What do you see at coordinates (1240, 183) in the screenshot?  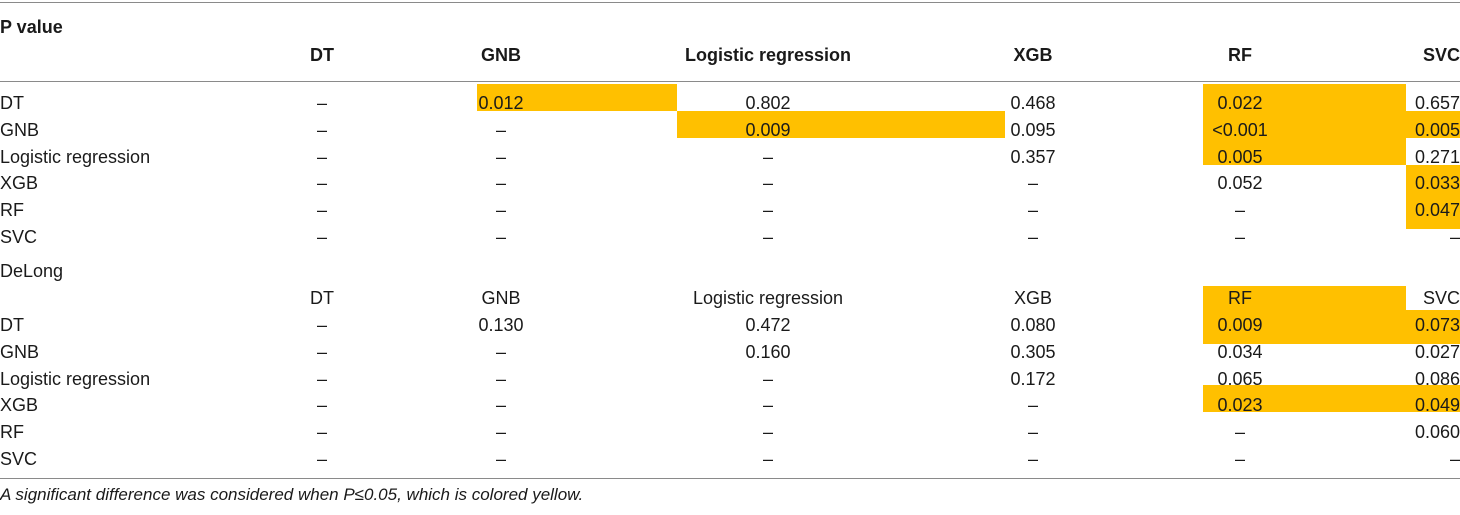 I see `table-cell: 0.052` at bounding box center [1240, 183].